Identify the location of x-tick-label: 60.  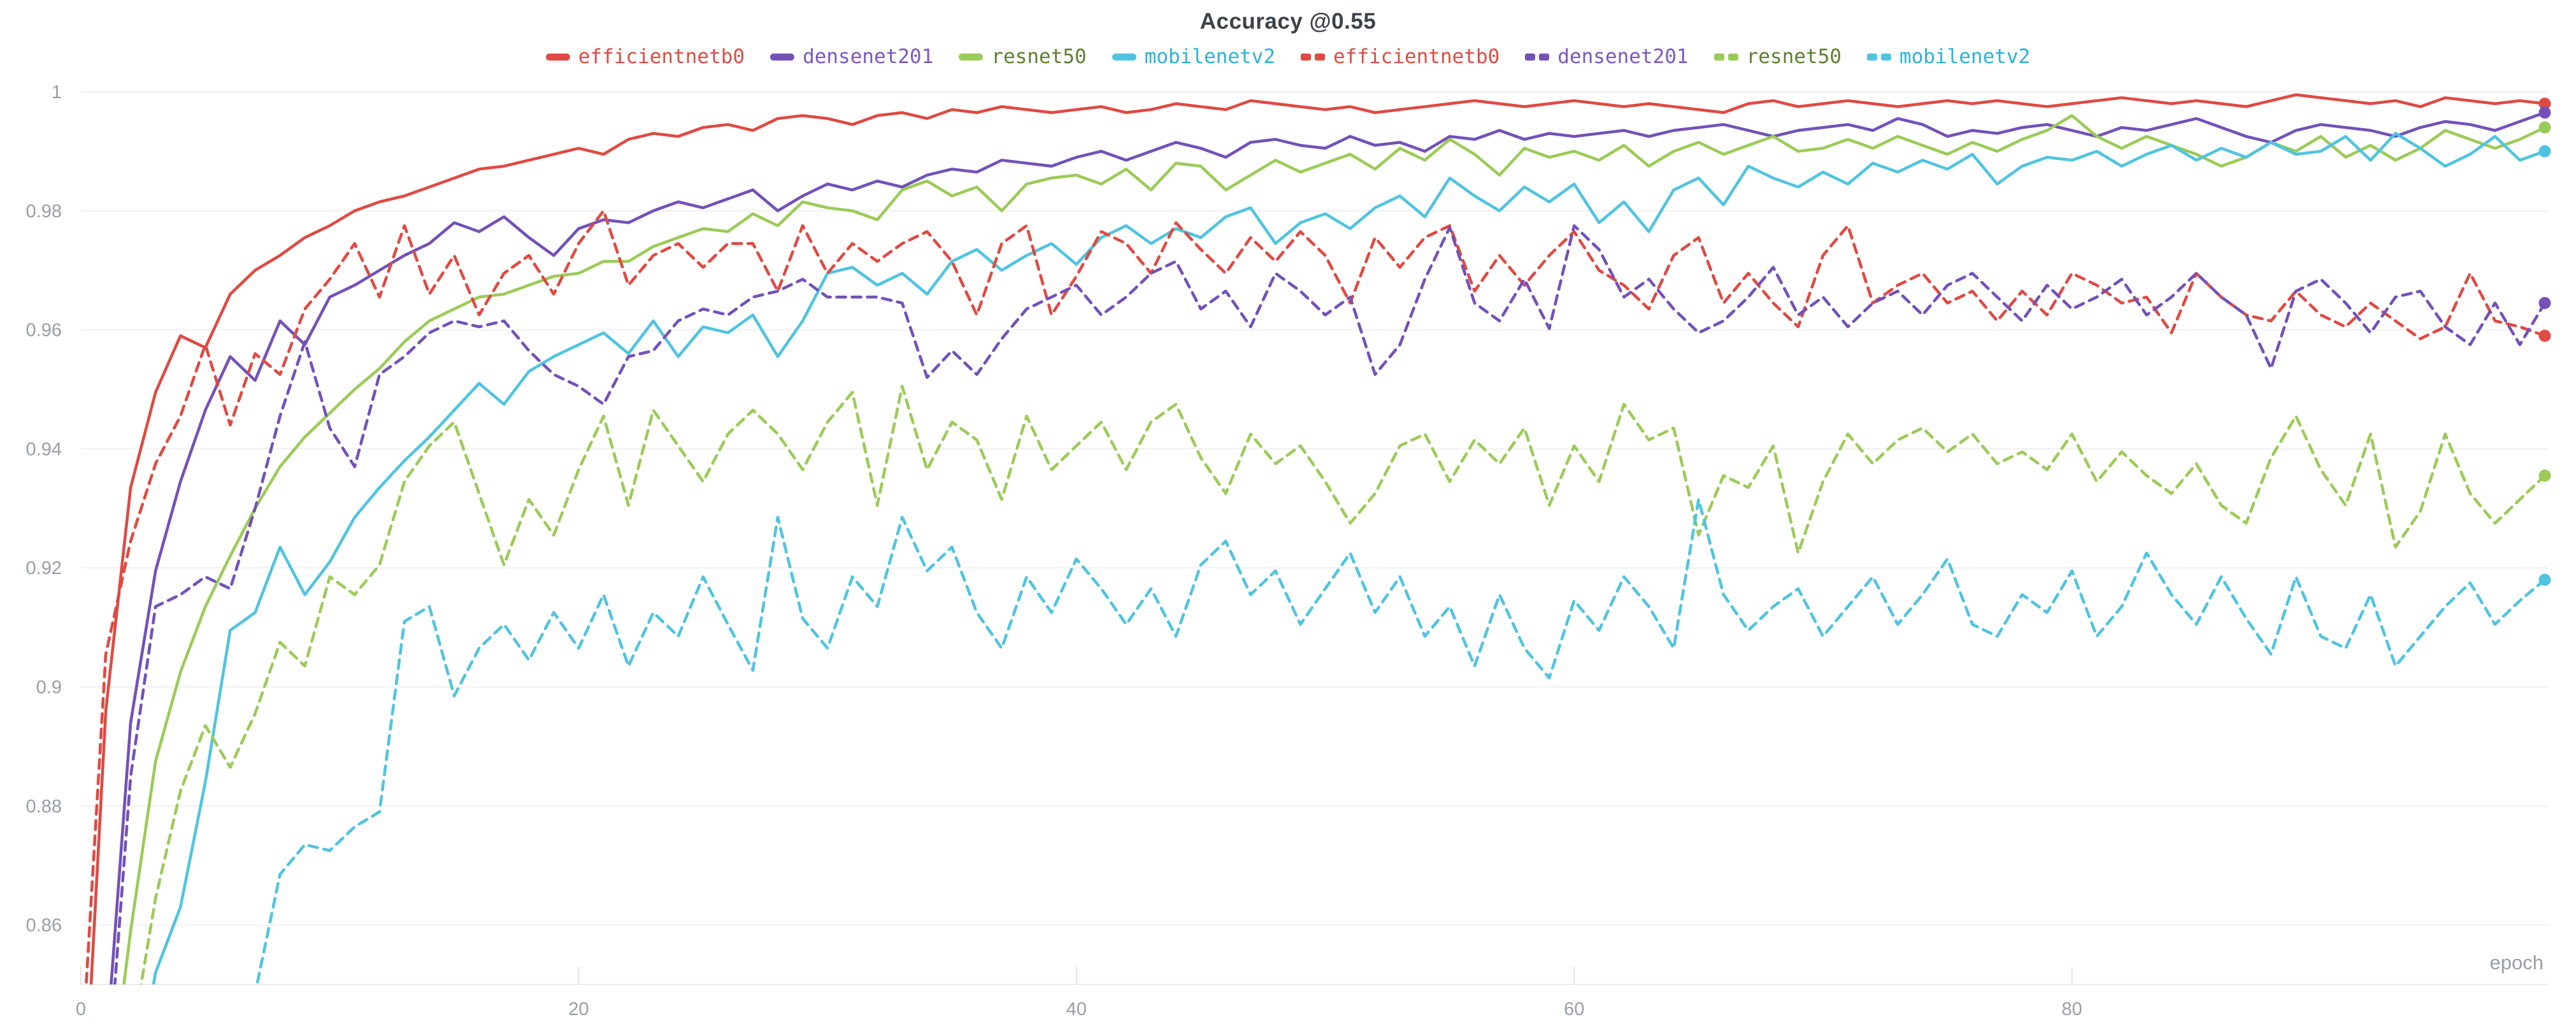
(1574, 1009).